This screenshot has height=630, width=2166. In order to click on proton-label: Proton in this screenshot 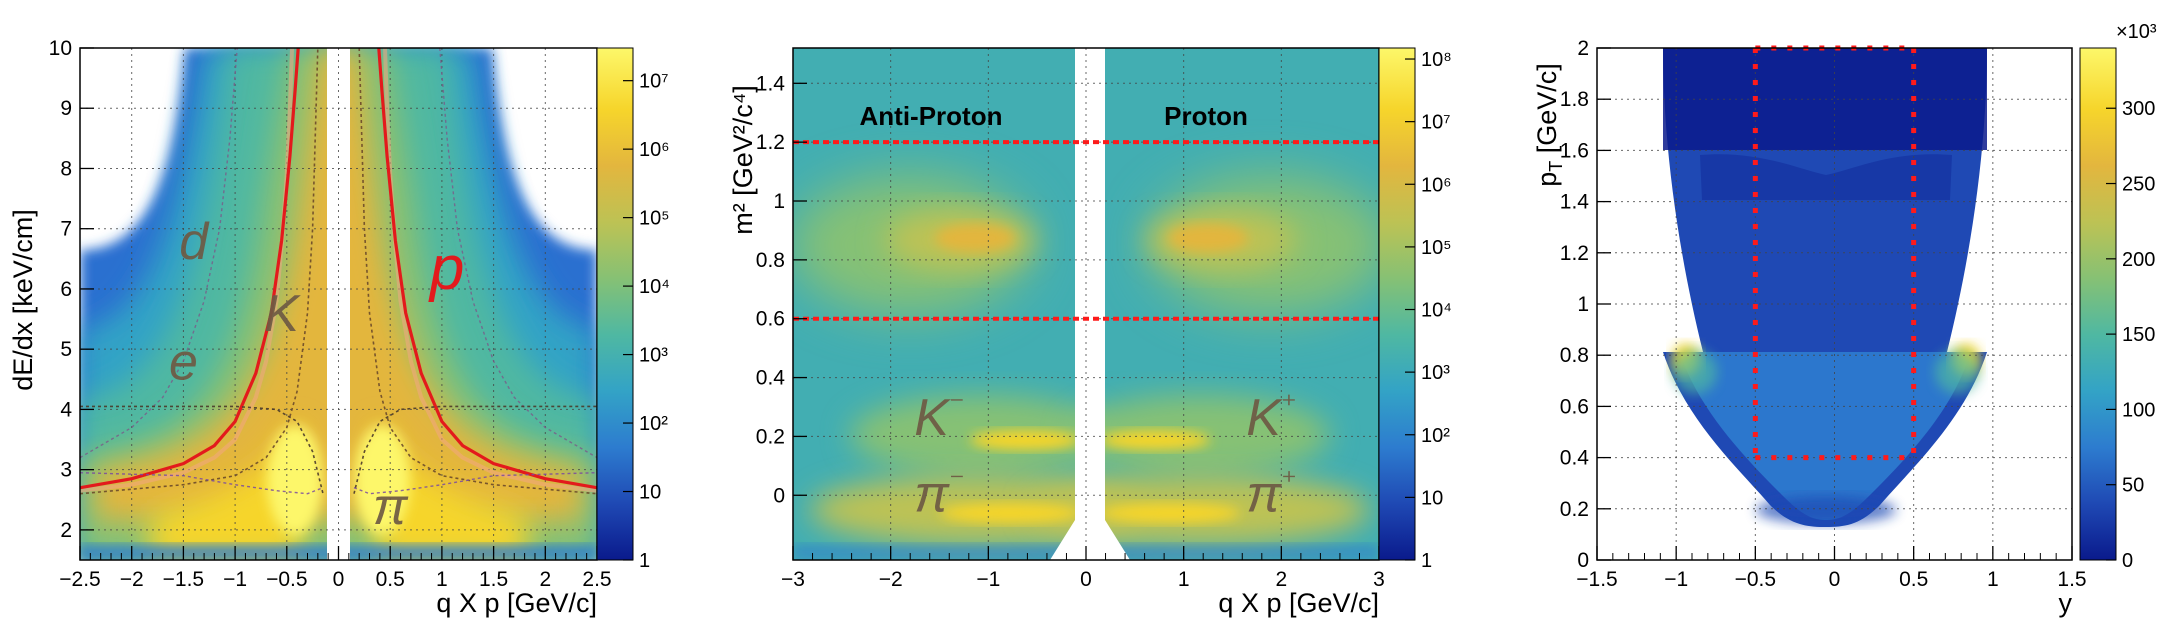, I will do `click(1206, 116)`.